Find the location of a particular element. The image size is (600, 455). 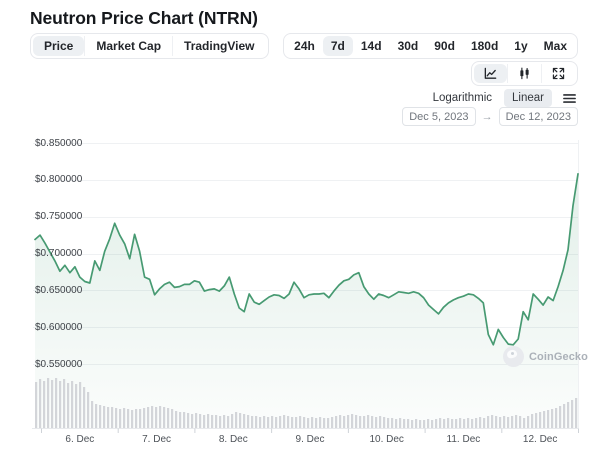

x-axis-label: 7. Dec is located at coordinates (157, 439).